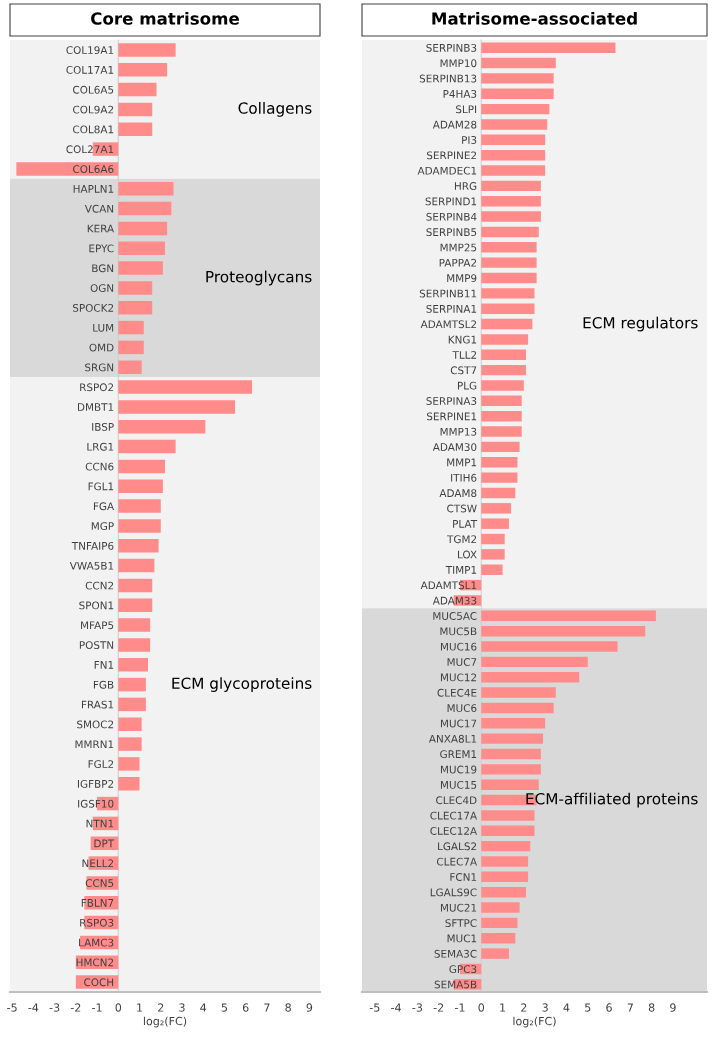  What do you see at coordinates (438, 1007) in the screenshot?
I see `x-tick-label: -2` at bounding box center [438, 1007].